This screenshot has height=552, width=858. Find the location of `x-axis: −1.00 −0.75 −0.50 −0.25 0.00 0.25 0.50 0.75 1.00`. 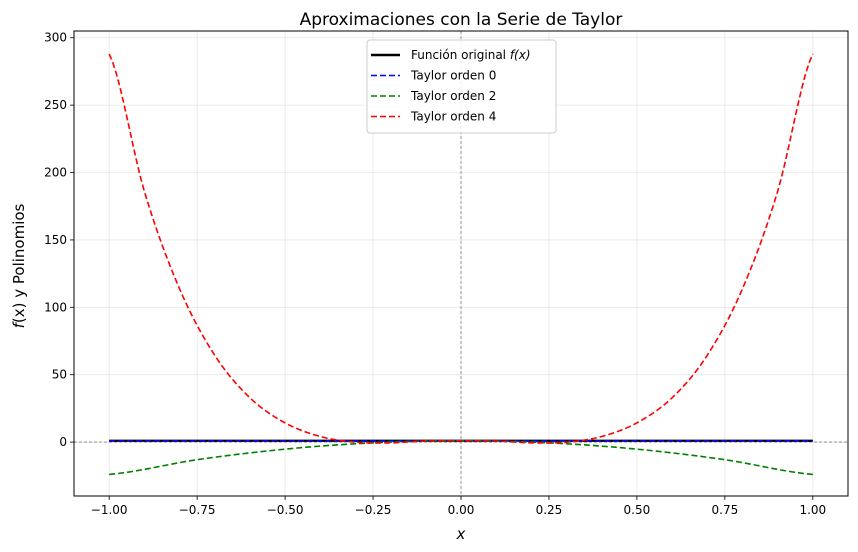

x-axis: −1.00 −0.75 −0.50 −0.25 0.00 0.25 0.50 0.75 1.00 is located at coordinates (458, 506).